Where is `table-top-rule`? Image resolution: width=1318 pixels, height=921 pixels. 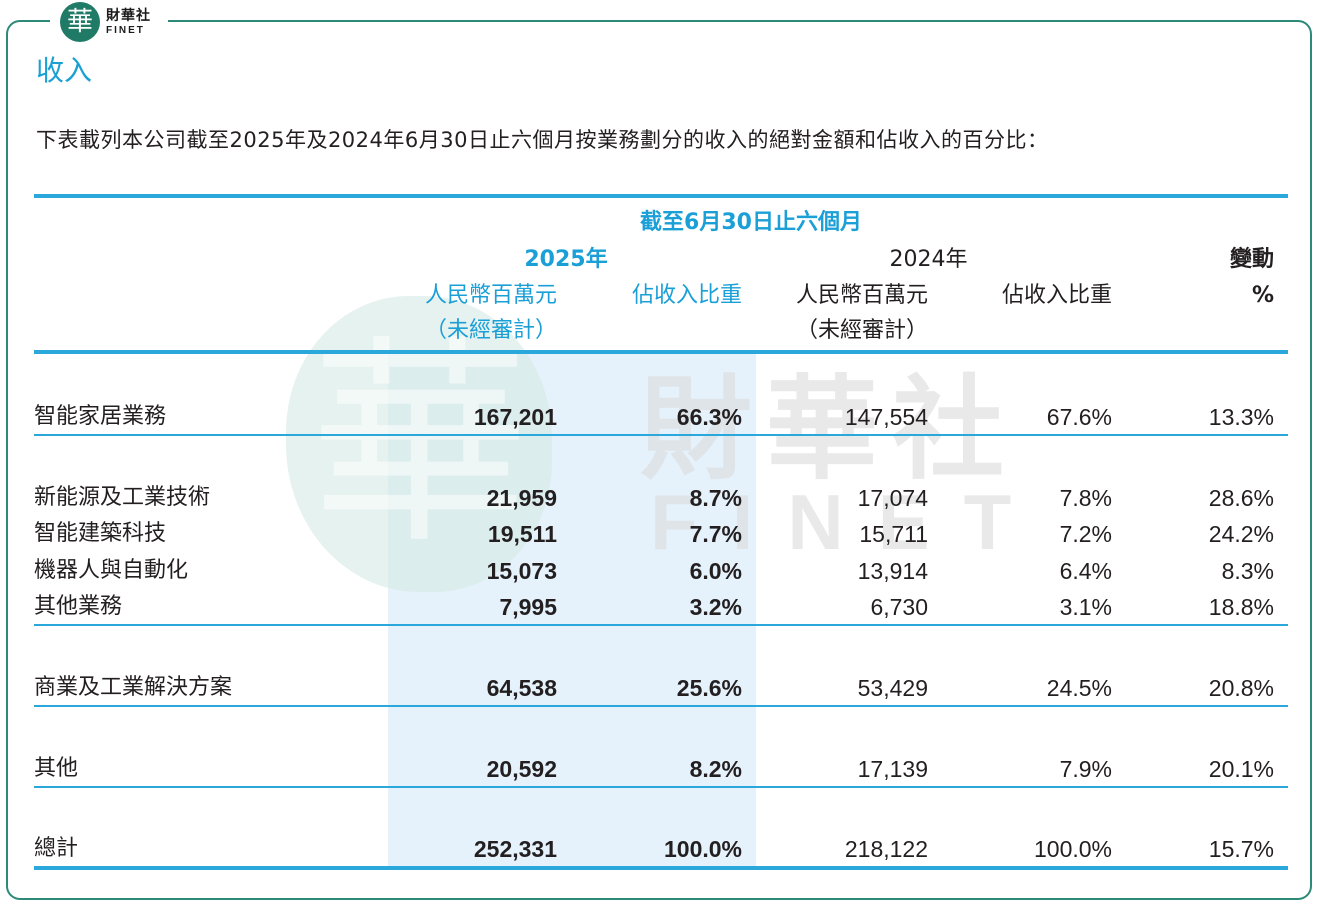
table-top-rule is located at coordinates (661, 196).